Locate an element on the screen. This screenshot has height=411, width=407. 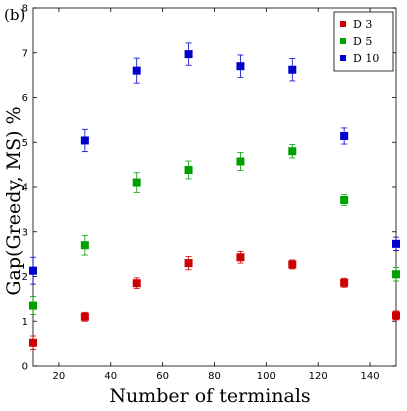
legend-label: D 5 is located at coordinates (362, 41).